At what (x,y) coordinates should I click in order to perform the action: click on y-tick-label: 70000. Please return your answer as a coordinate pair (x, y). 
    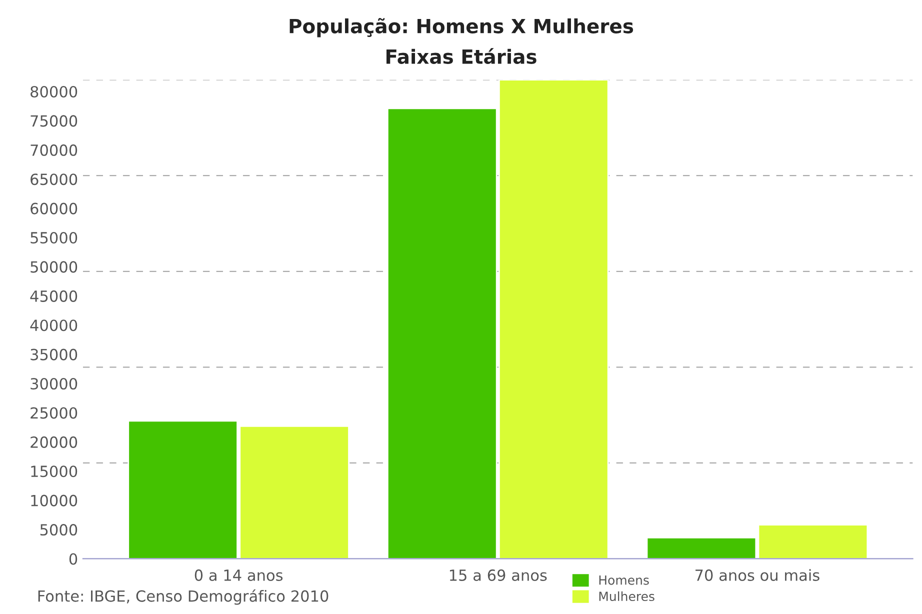
    Looking at the image, I should click on (54, 150).